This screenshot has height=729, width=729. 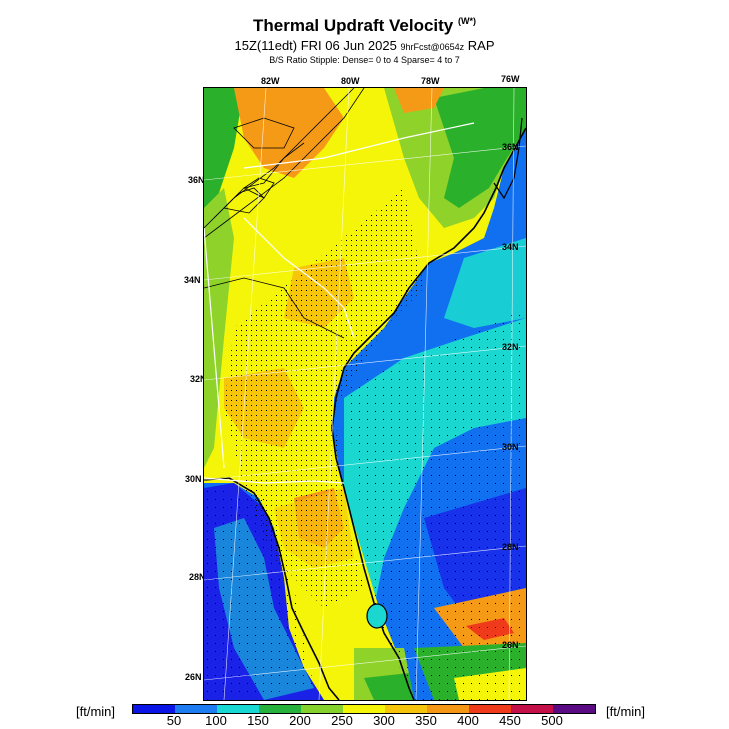 What do you see at coordinates (467, 21) in the screenshot?
I see `title-unit: (W*)` at bounding box center [467, 21].